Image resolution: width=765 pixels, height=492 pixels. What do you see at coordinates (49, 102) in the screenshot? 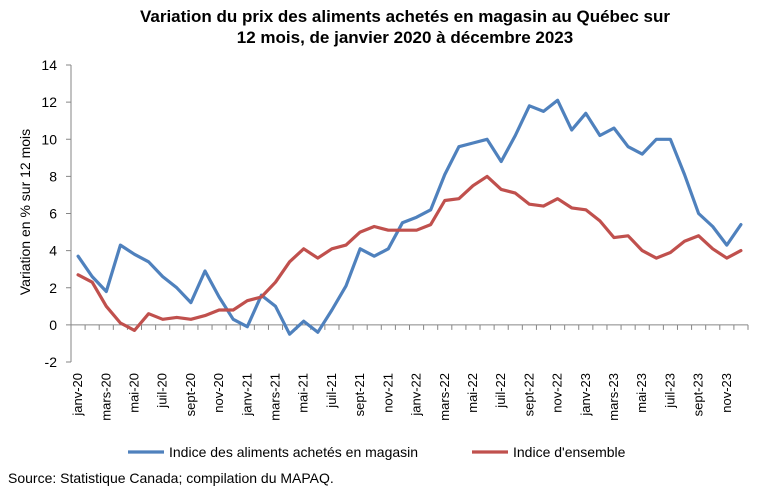
I see `y-tick-label: 12` at bounding box center [49, 102].